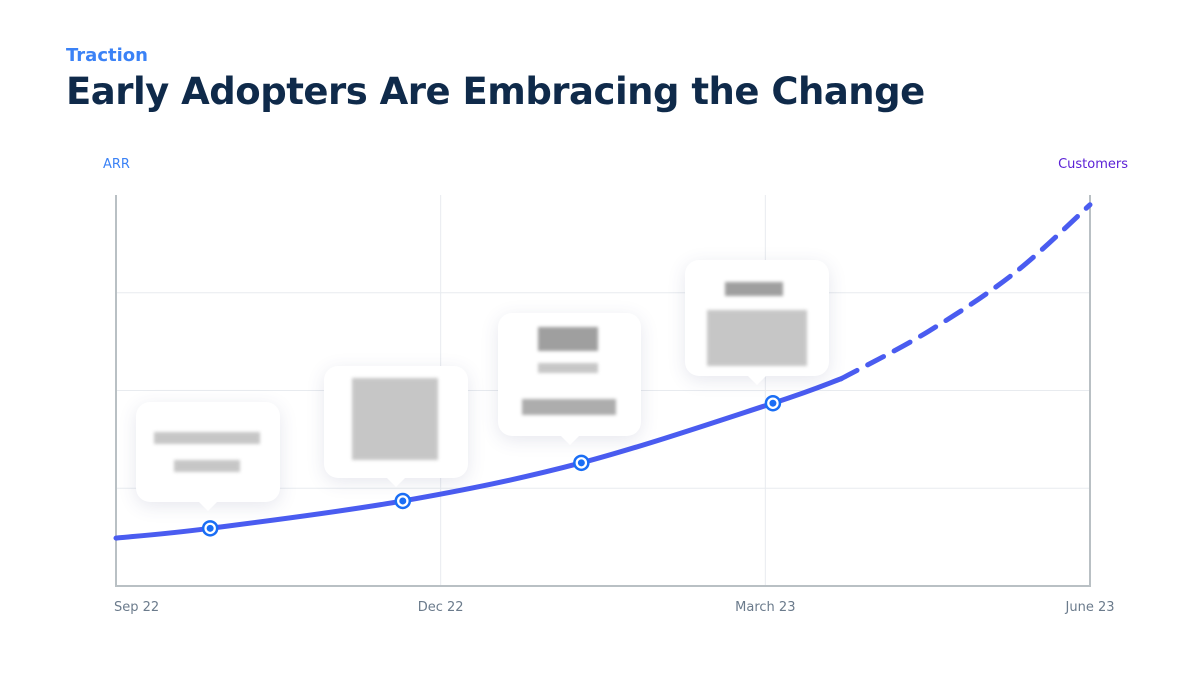 The width and height of the screenshot is (1200, 676). What do you see at coordinates (116, 164) in the screenshot?
I see `left-axis-label: ARR` at bounding box center [116, 164].